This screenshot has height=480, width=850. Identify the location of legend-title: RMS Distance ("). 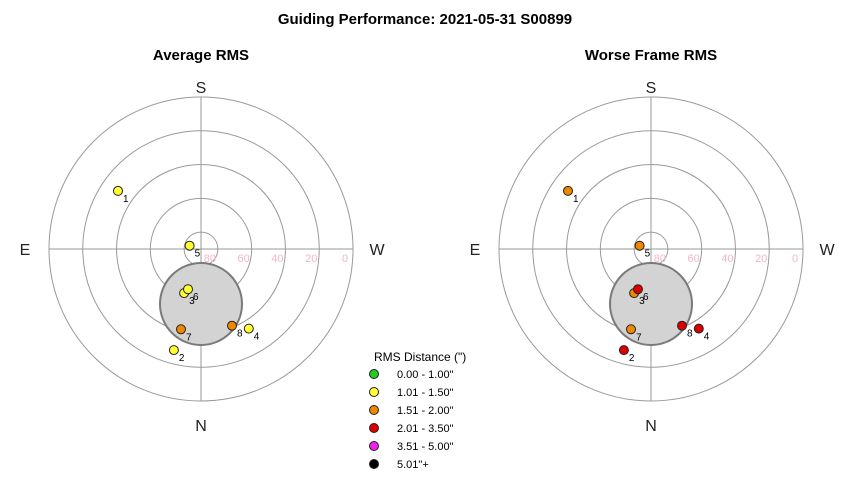
(420, 357).